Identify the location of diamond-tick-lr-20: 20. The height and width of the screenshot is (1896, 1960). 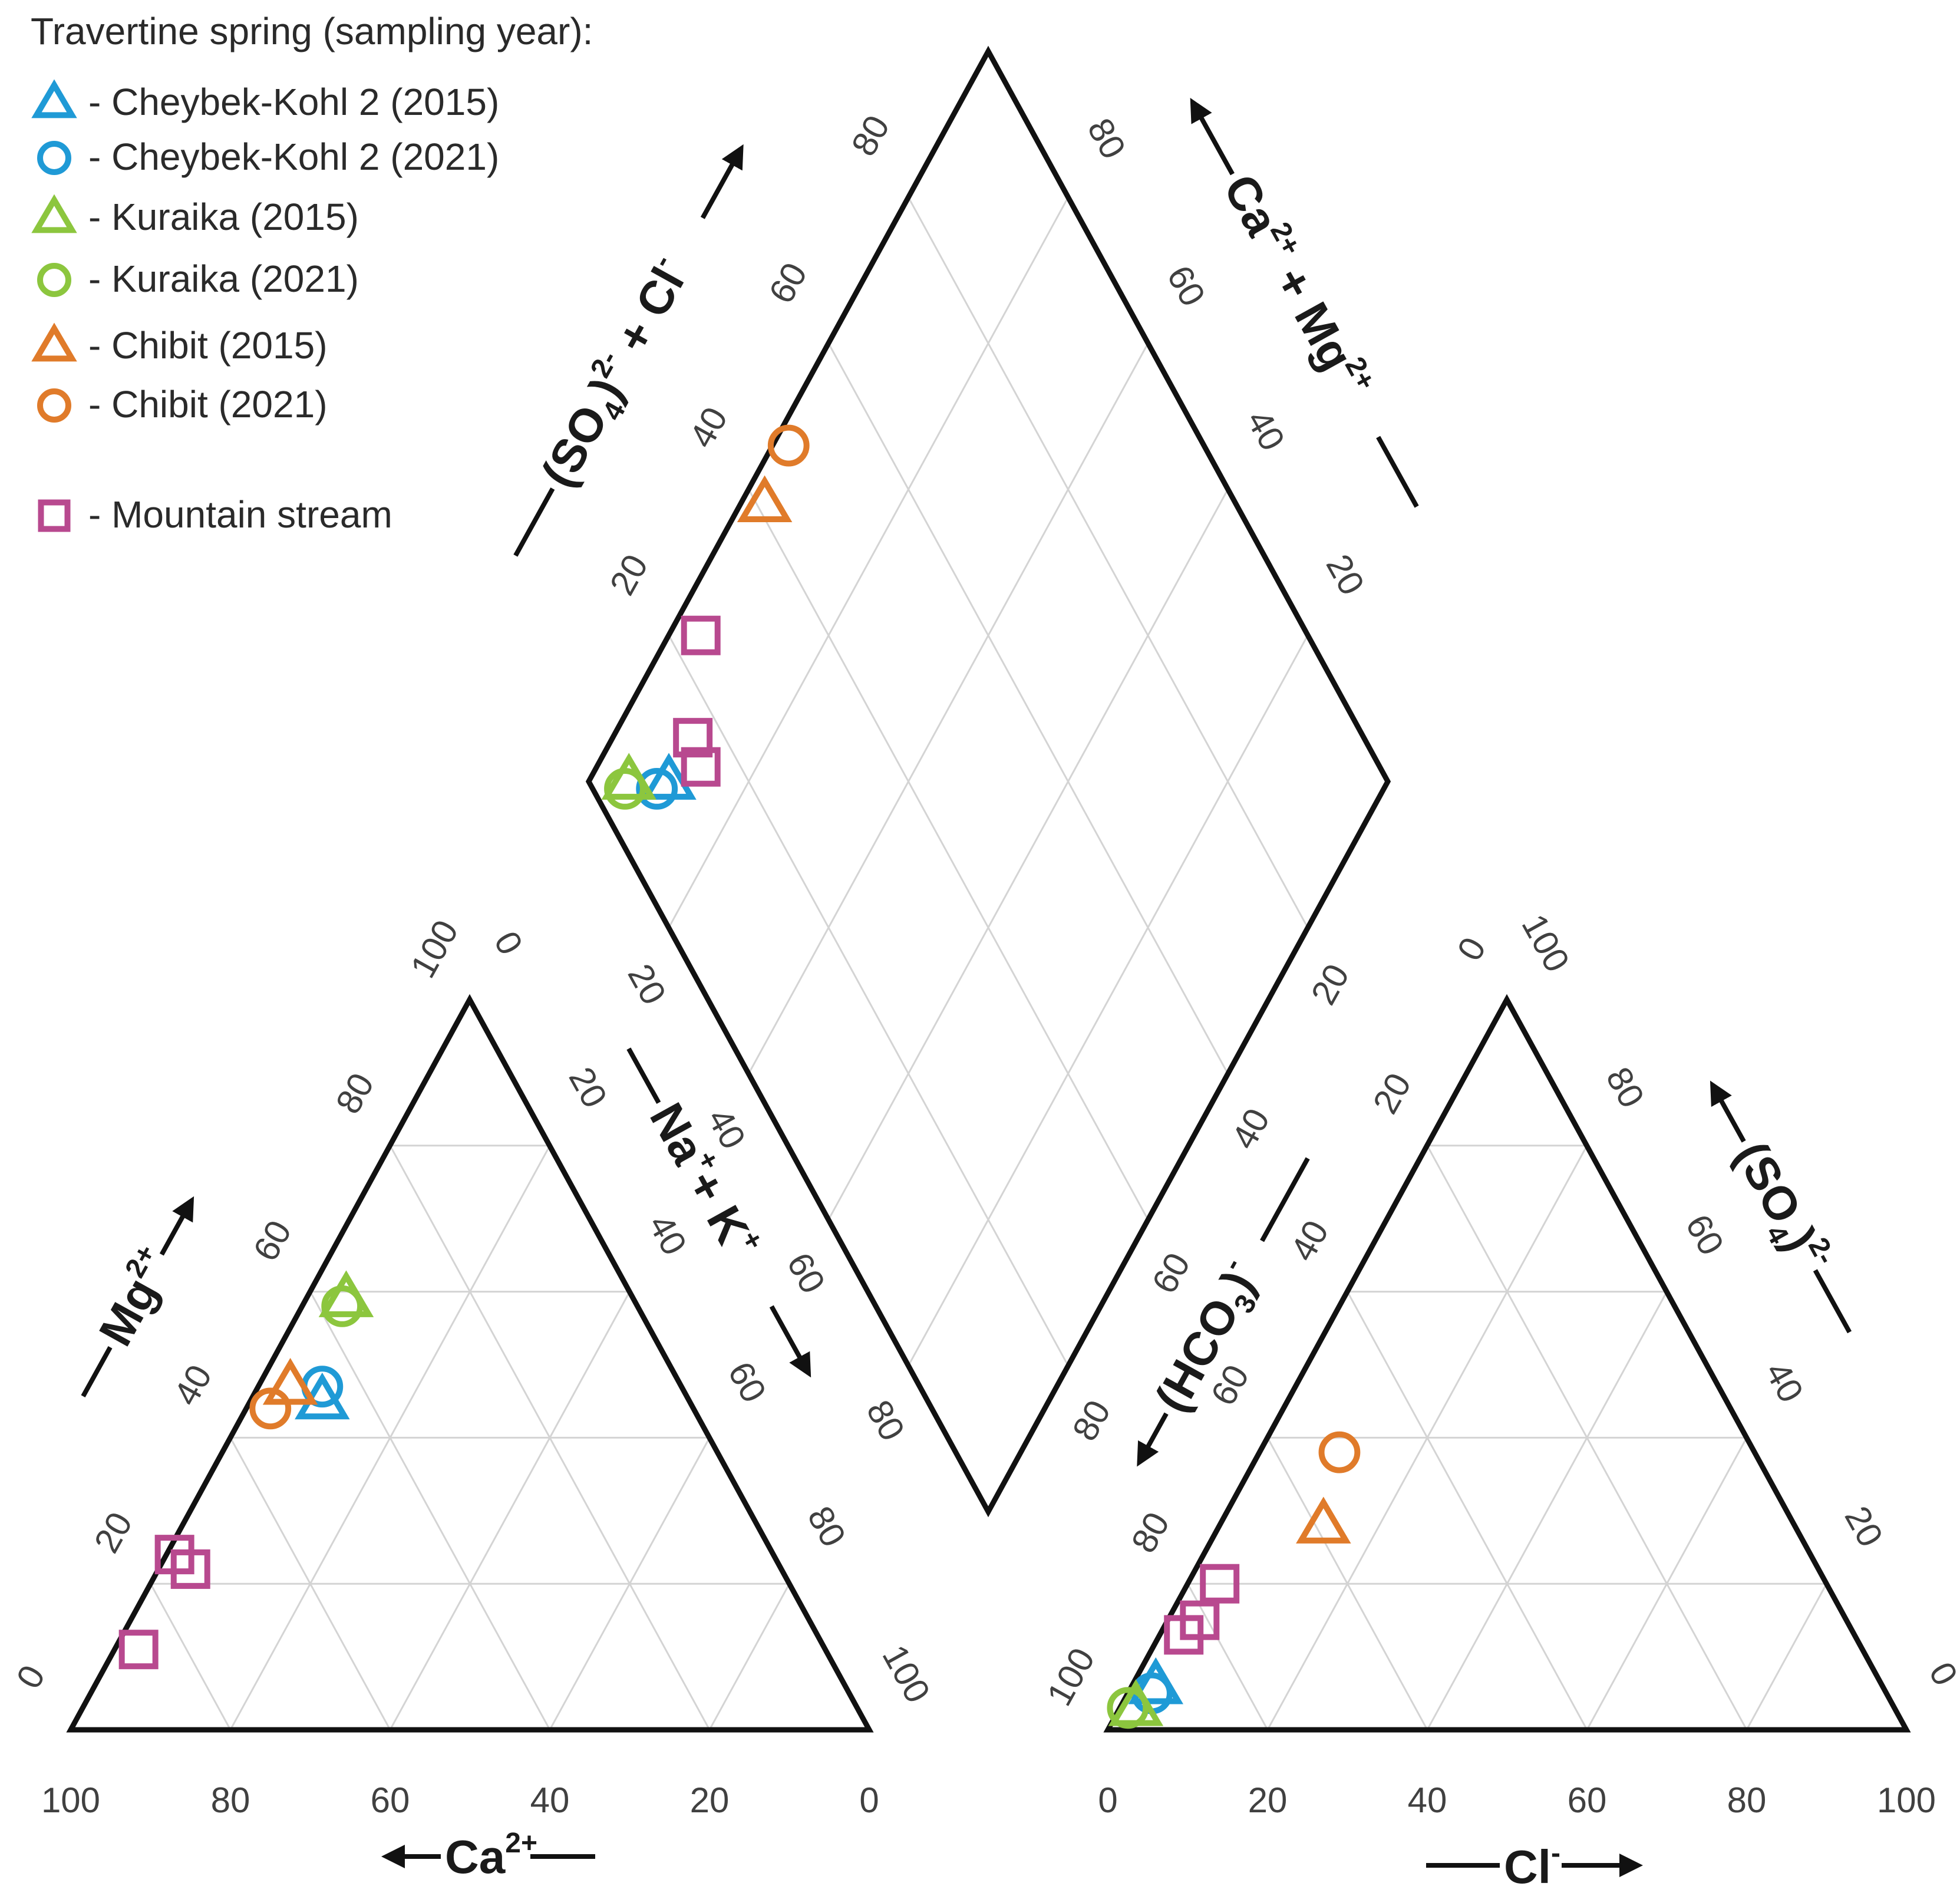
(1330, 984).